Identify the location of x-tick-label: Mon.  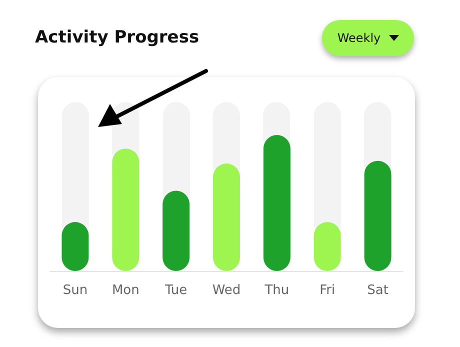
(126, 290).